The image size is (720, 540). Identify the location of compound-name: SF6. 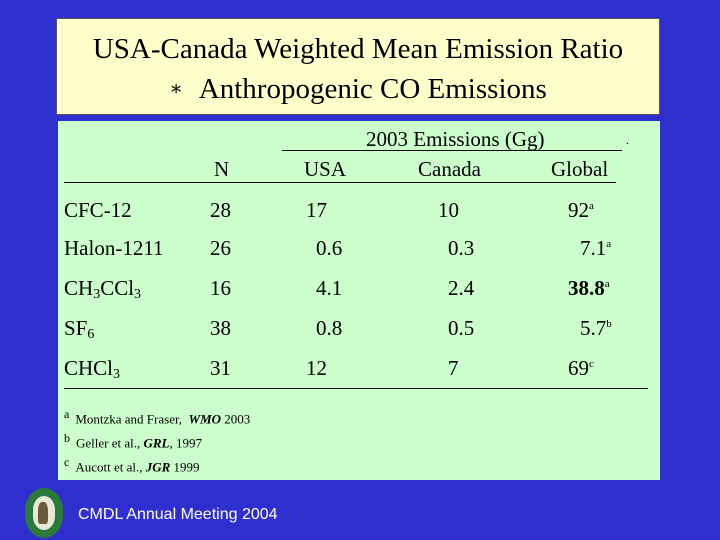
(79, 329).